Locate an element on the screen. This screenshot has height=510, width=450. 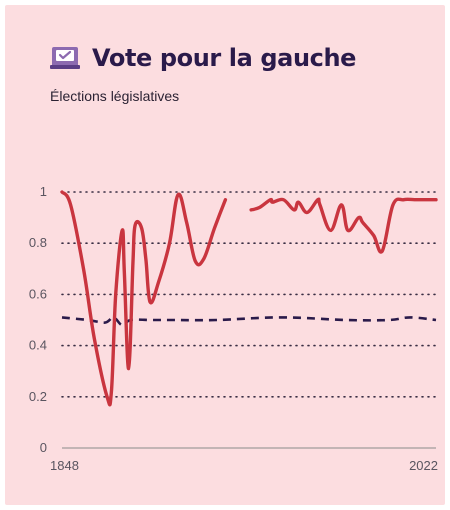
y-tick-label-3: 0.6 is located at coordinates (38, 293).